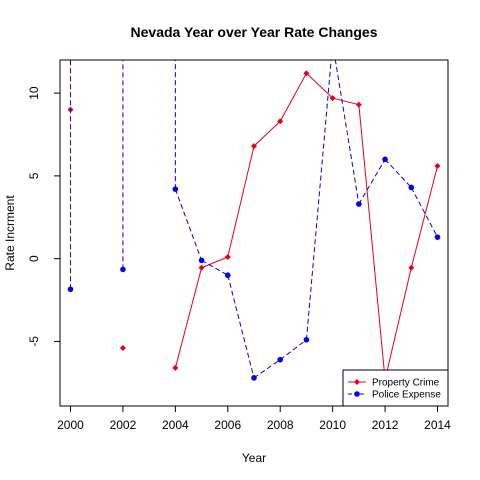  What do you see at coordinates (175, 425) in the screenshot?
I see `x-tick-label: 2004` at bounding box center [175, 425].